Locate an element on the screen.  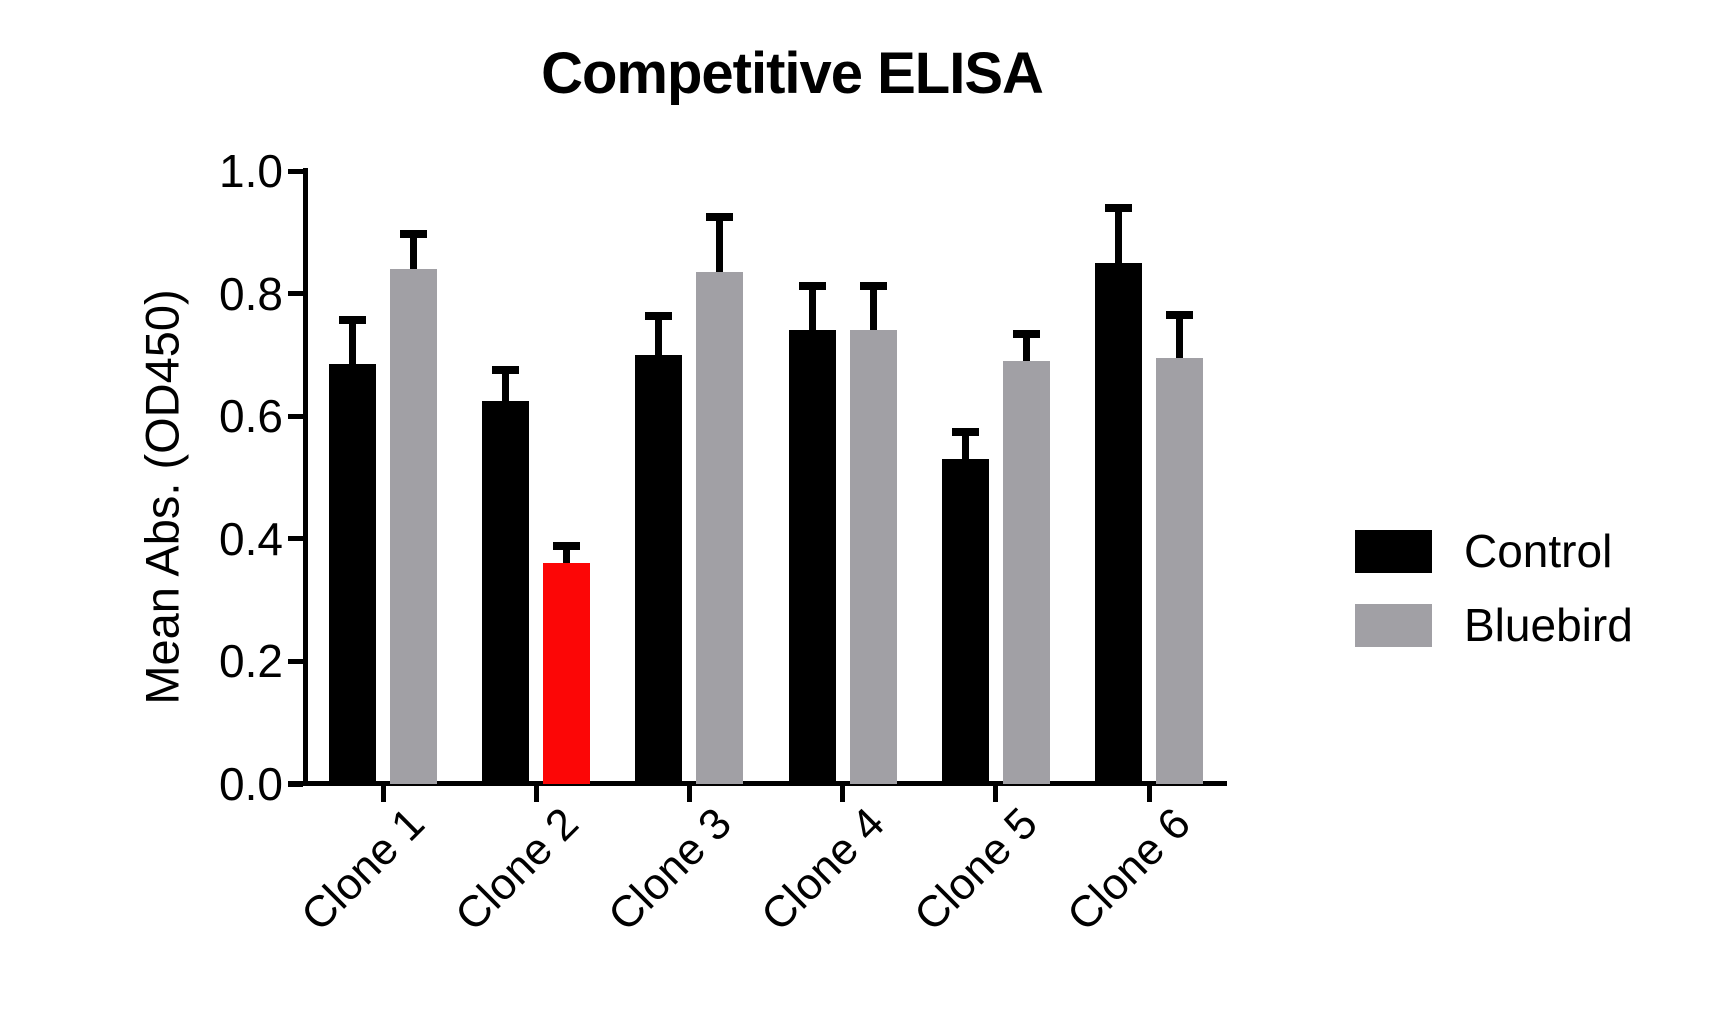
x-category-label: Clone 1 is located at coordinates (363, 869).